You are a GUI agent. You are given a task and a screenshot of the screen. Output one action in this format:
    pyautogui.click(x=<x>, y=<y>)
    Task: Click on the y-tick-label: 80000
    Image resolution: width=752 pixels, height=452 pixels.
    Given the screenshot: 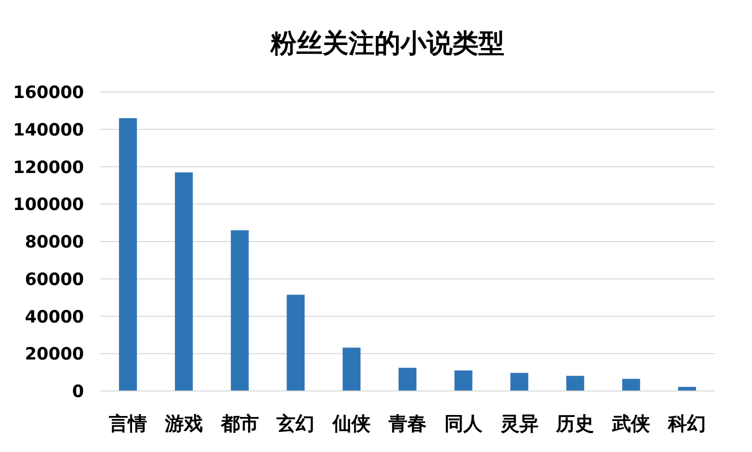 What is the action you would take?
    pyautogui.click(x=54, y=242)
    